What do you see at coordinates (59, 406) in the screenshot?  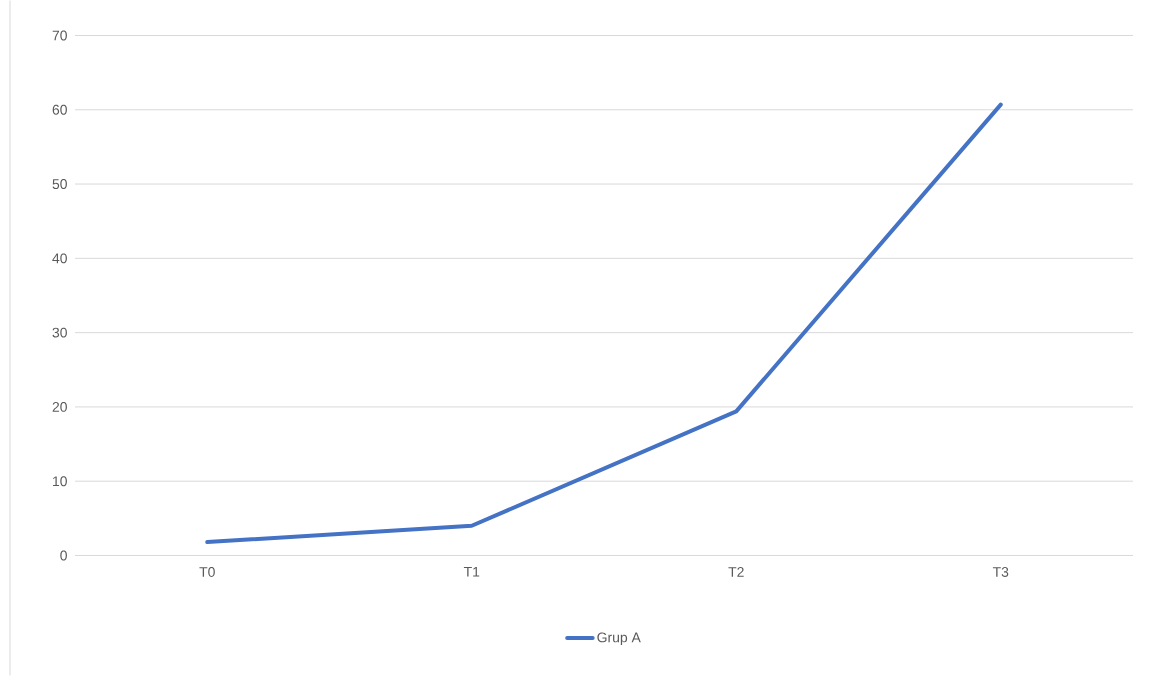 I see `y-tick-label: 20` at bounding box center [59, 406].